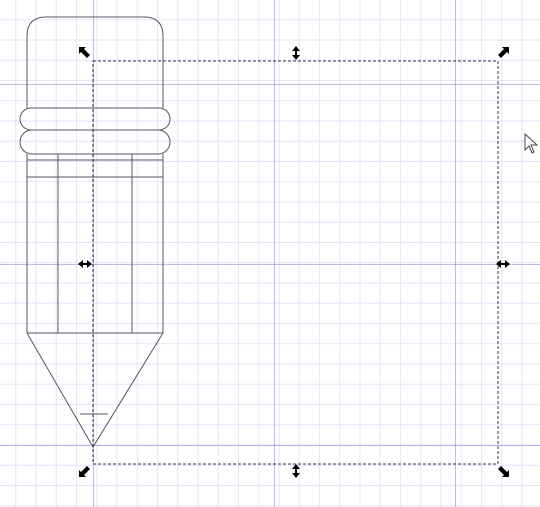 The image size is (540, 507). I want to click on resize-handle-middle-left, so click(85, 263).